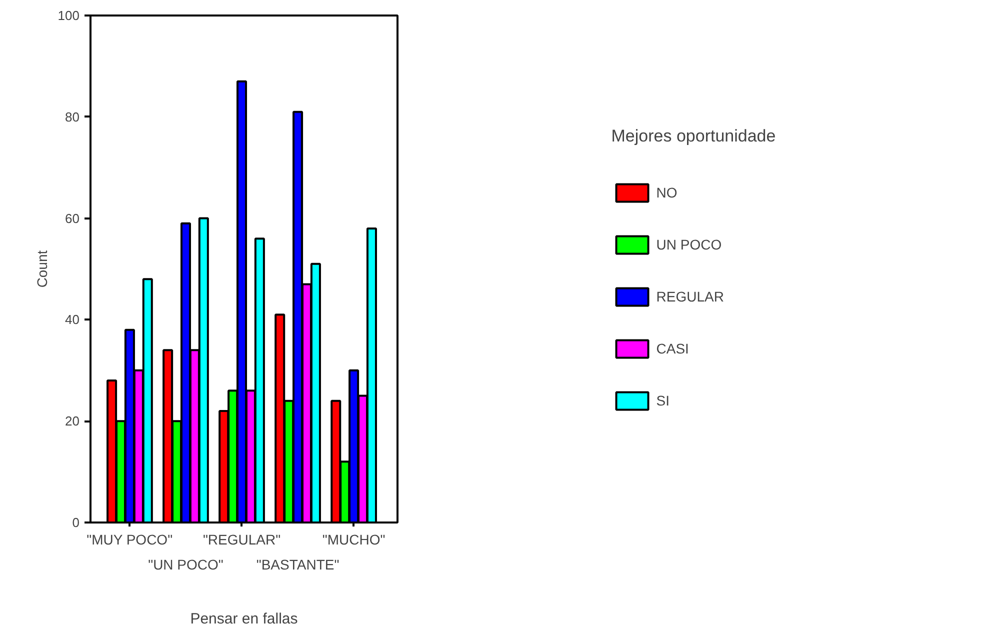 This screenshot has width=997, height=635. I want to click on legend-title: Mejores oportunidade, so click(693, 136).